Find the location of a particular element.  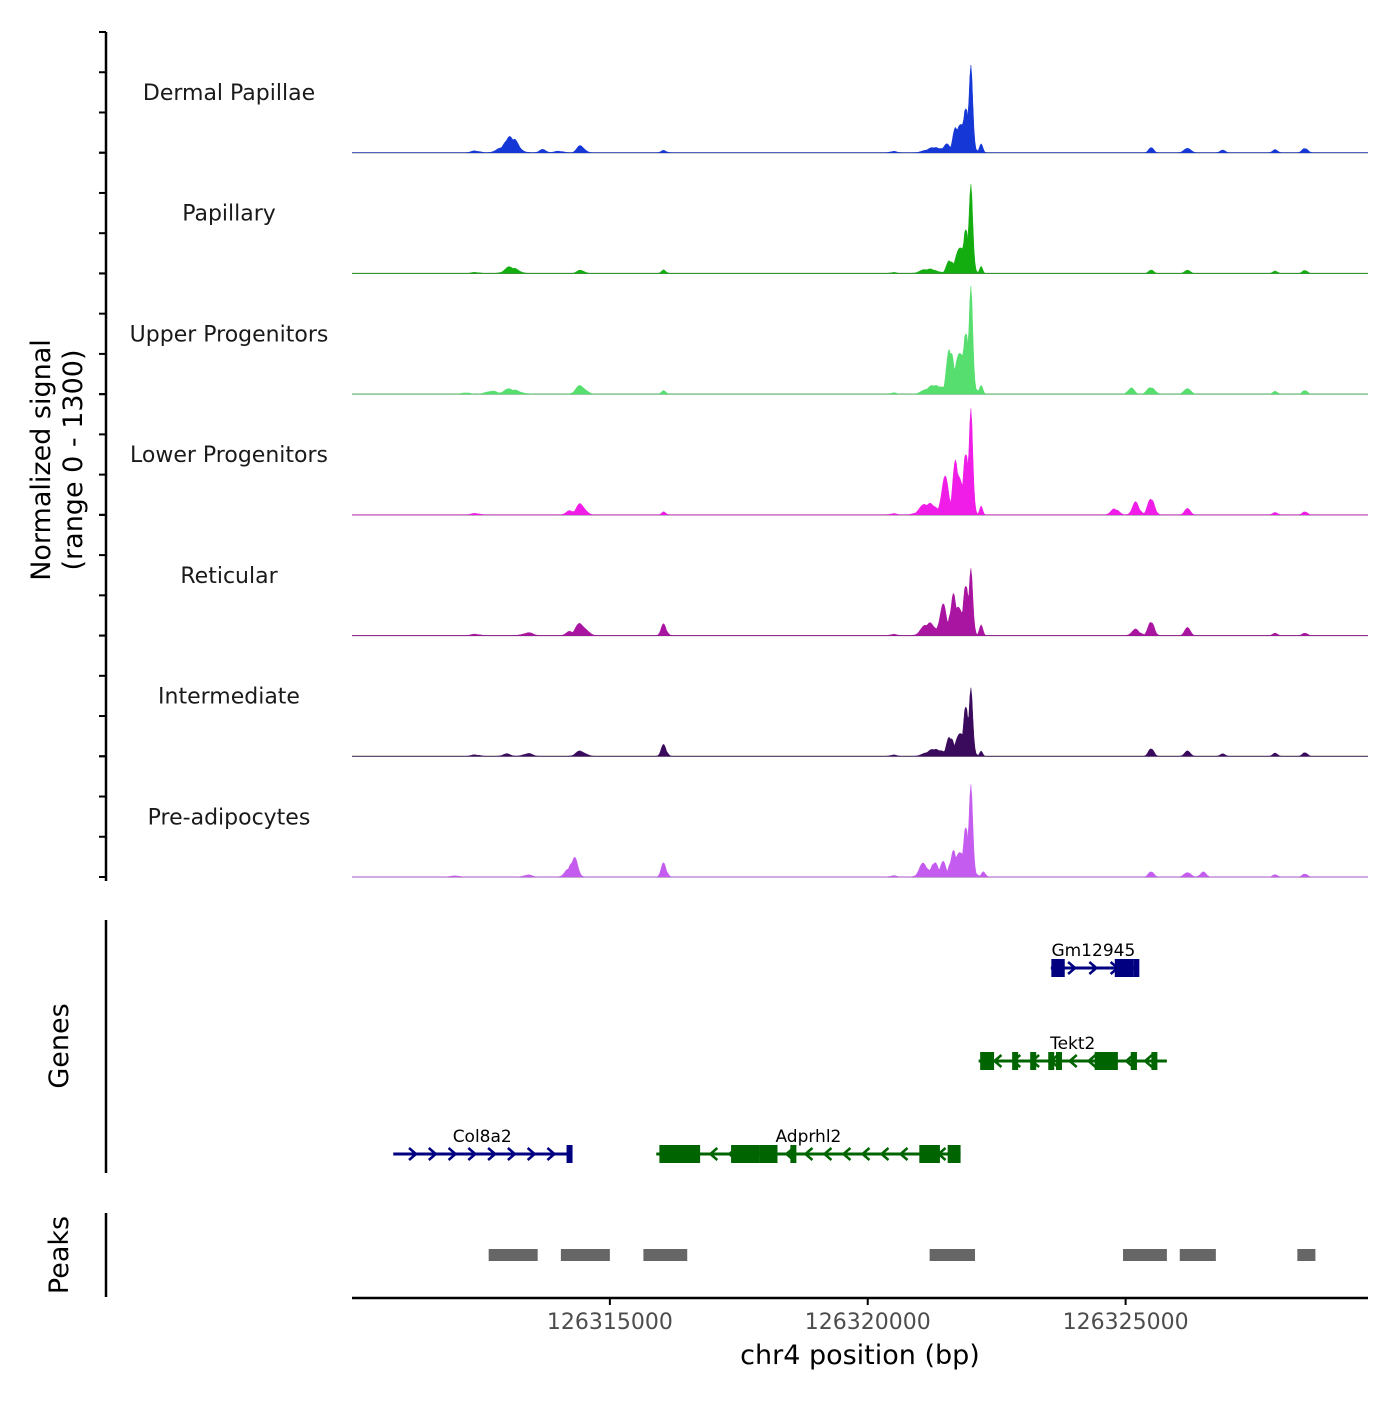

x-tick-label: 126315000 is located at coordinates (610, 1322).